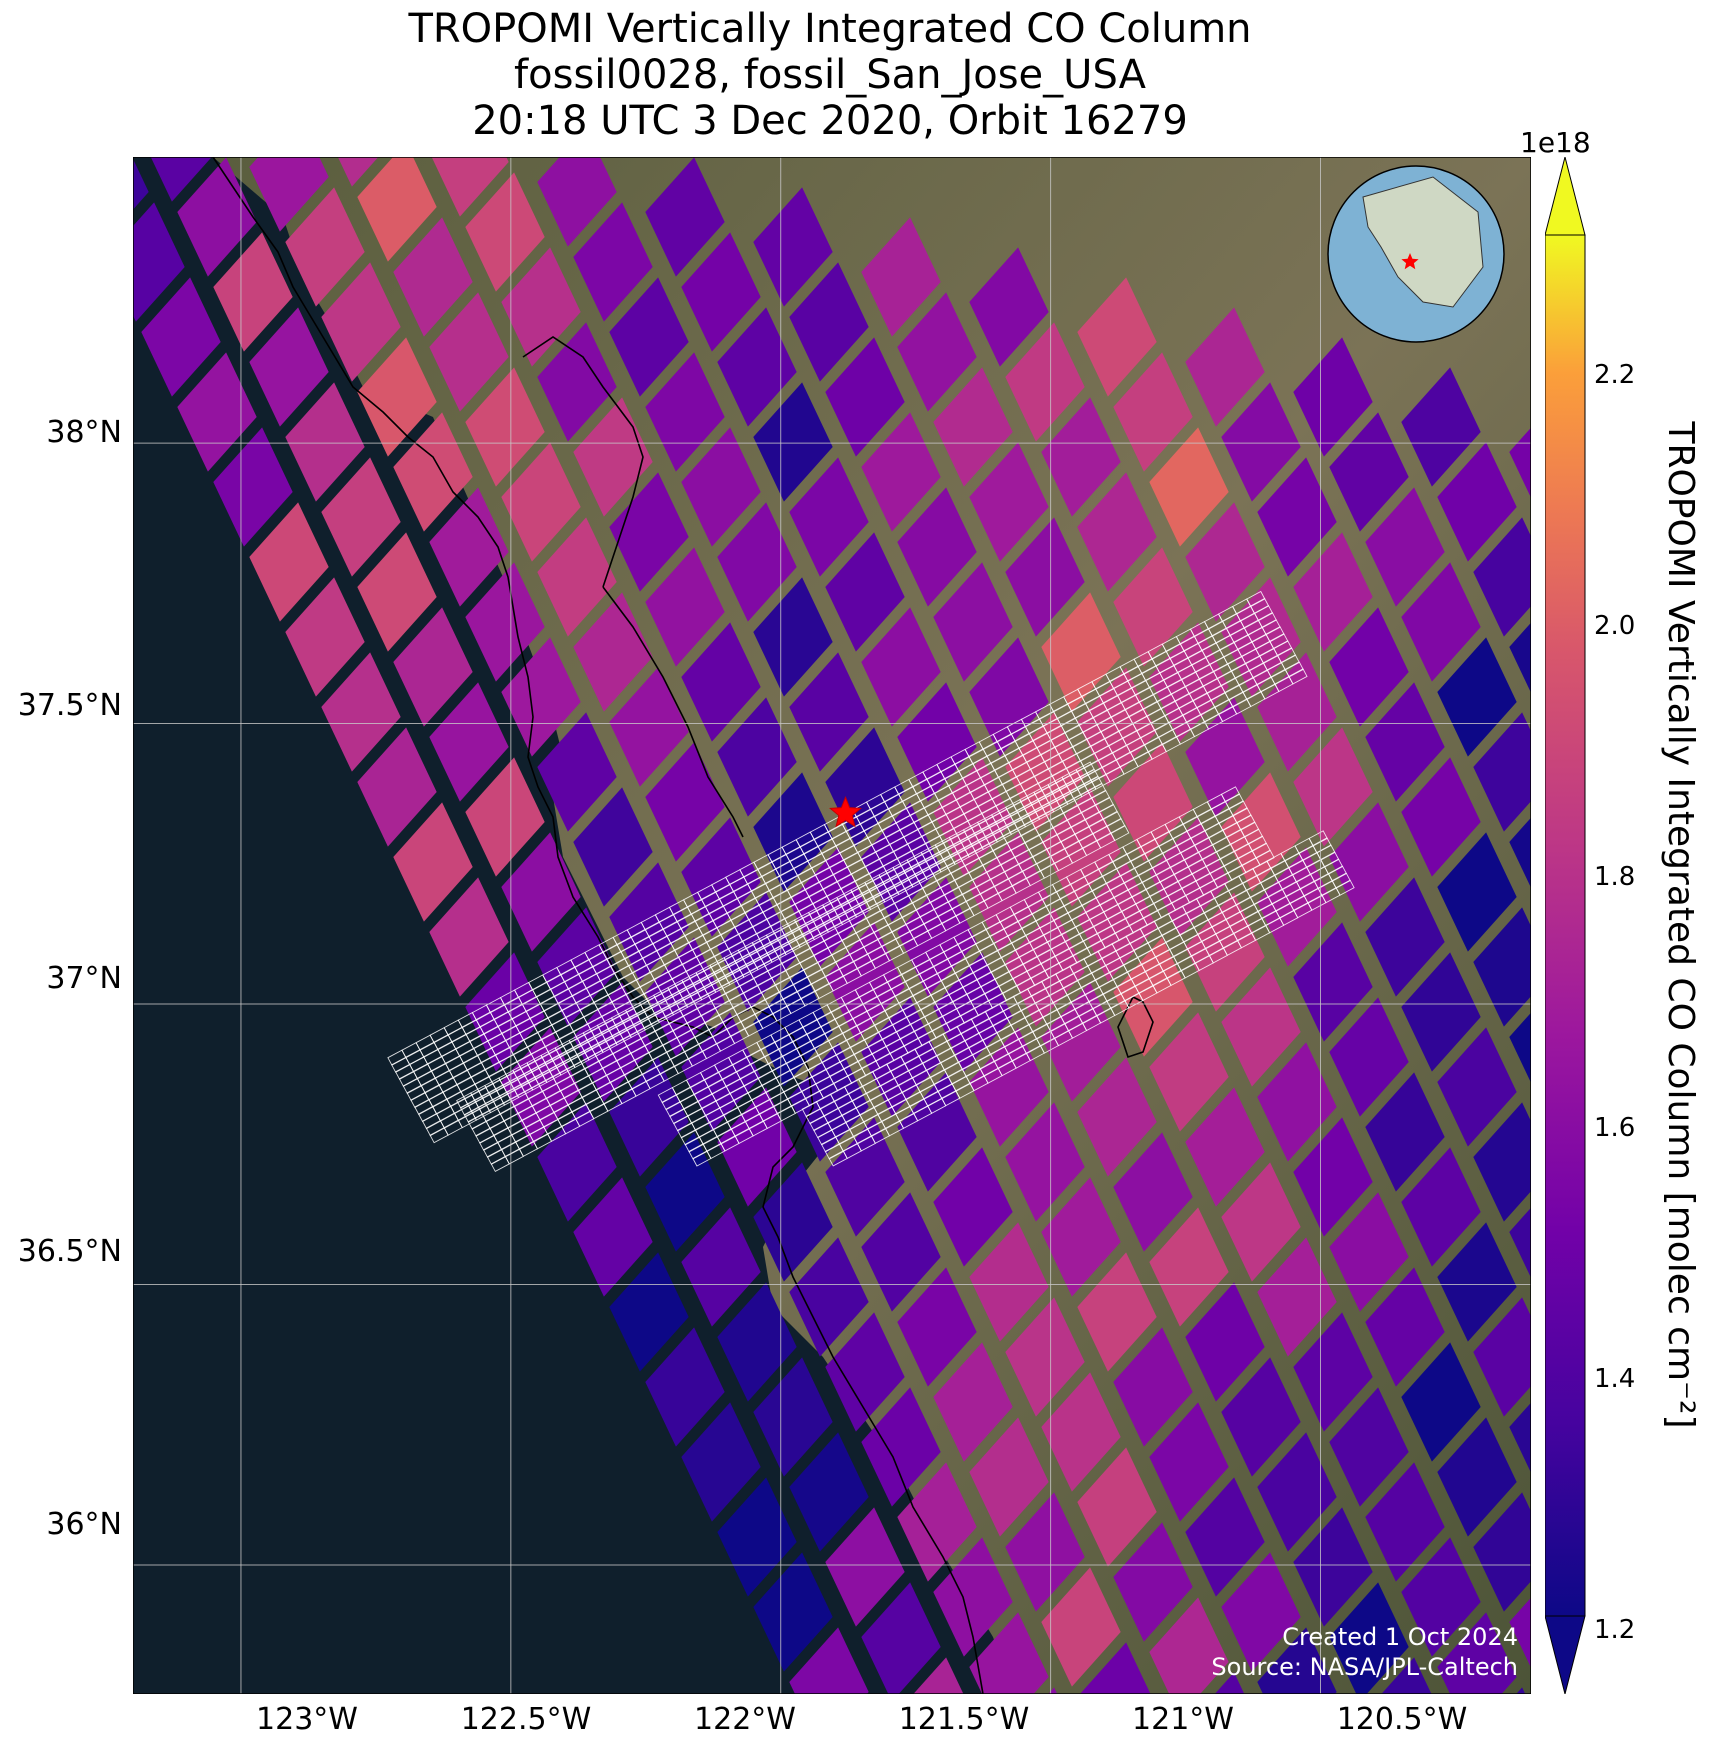  Describe the element at coordinates (1402, 1719) in the screenshot. I see `lon-tick-120-5: 120.5°W` at that location.